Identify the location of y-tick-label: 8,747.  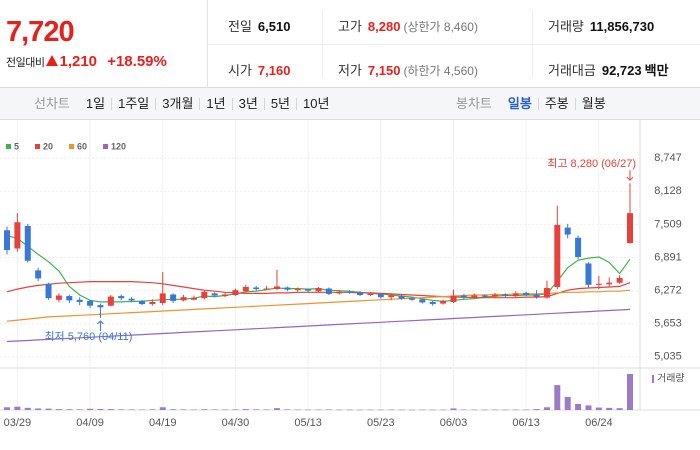
(668, 158).